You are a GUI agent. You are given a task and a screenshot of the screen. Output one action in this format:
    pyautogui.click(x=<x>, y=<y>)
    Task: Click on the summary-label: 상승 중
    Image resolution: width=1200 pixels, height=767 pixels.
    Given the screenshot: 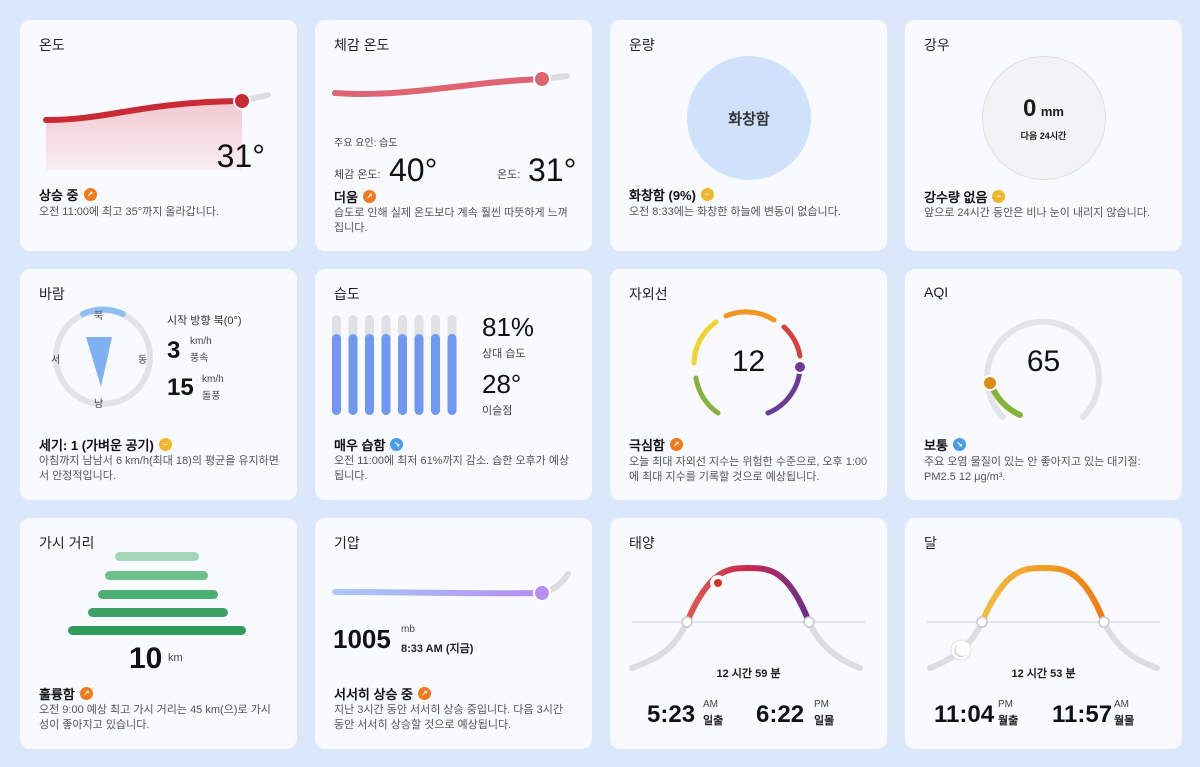 What is the action you would take?
    pyautogui.click(x=59, y=195)
    